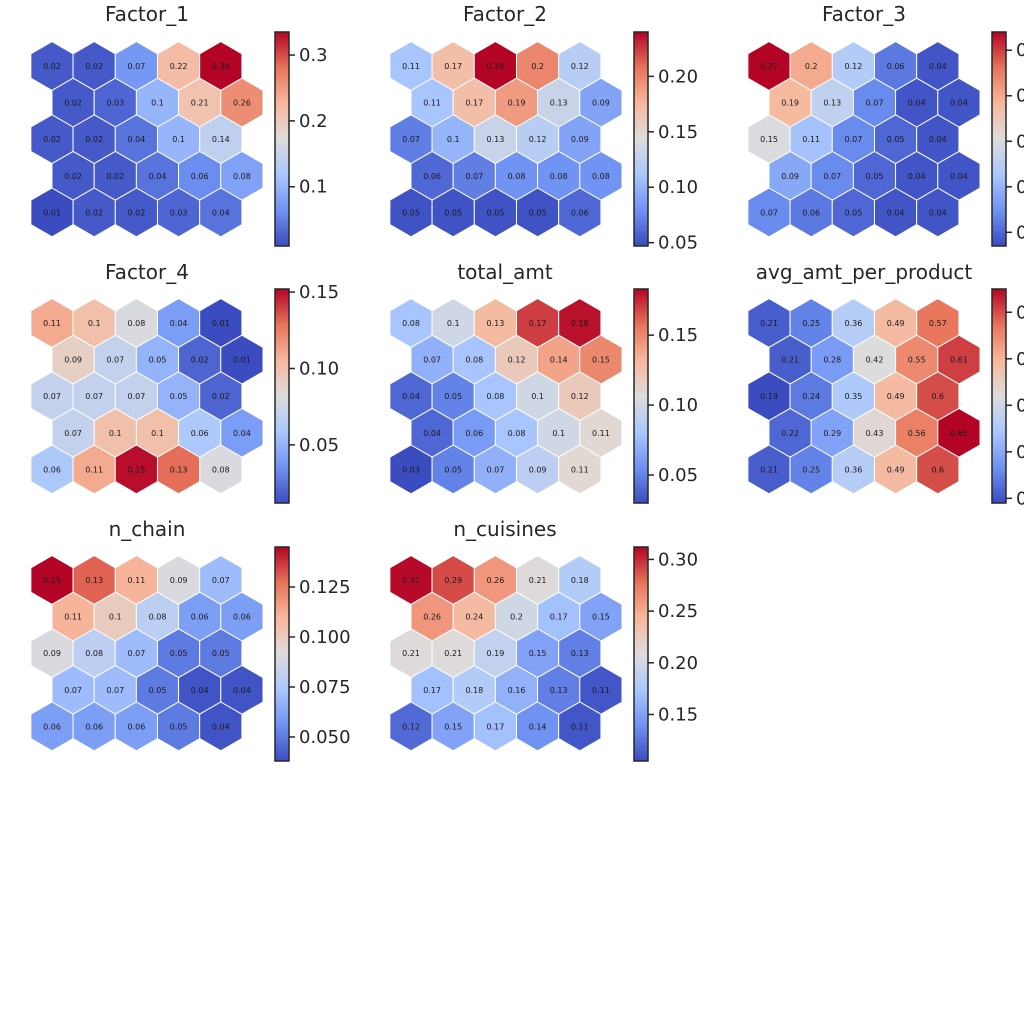 This screenshot has height=1024, width=1024. Describe the element at coordinates (495, 726) in the screenshot. I see `hex-value-label: 0.17` at that location.